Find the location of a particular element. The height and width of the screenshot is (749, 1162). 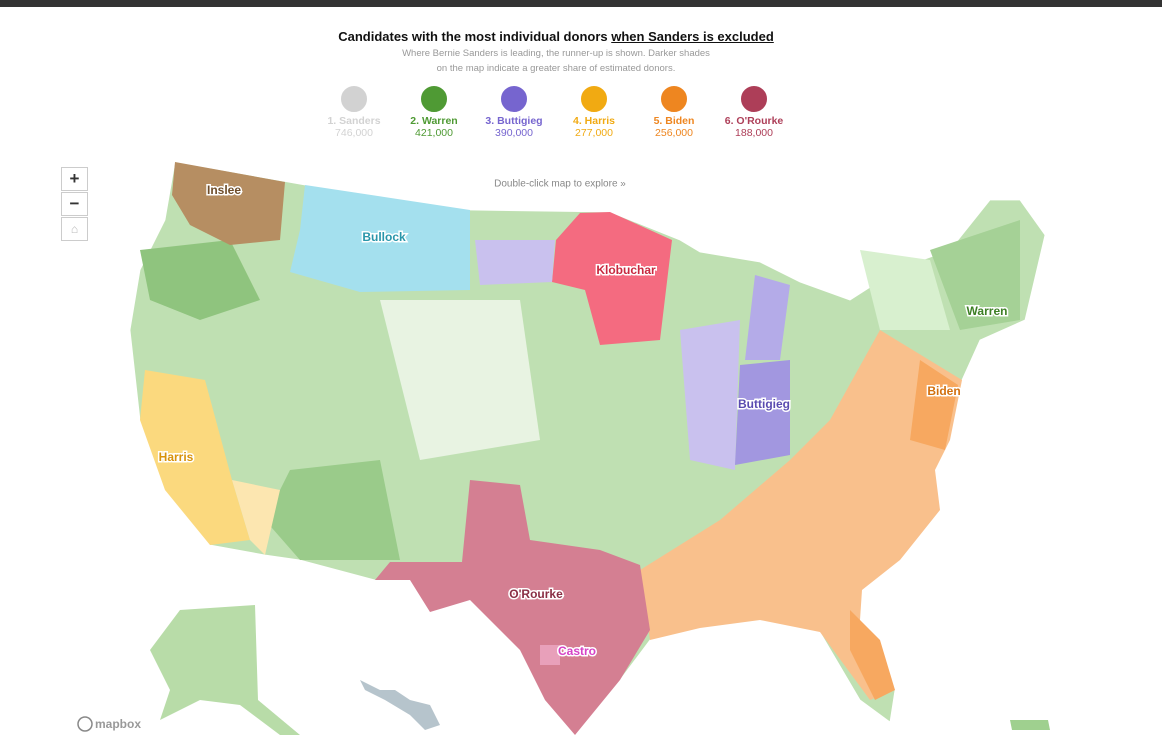

hawaii is located at coordinates (400, 705).